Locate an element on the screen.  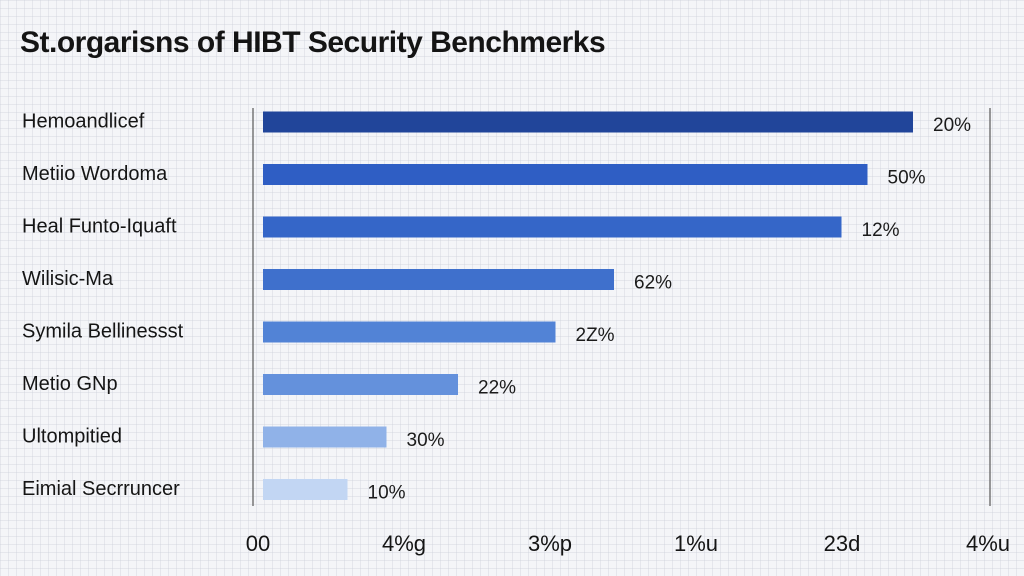
data-label: 10% is located at coordinates (387, 493).